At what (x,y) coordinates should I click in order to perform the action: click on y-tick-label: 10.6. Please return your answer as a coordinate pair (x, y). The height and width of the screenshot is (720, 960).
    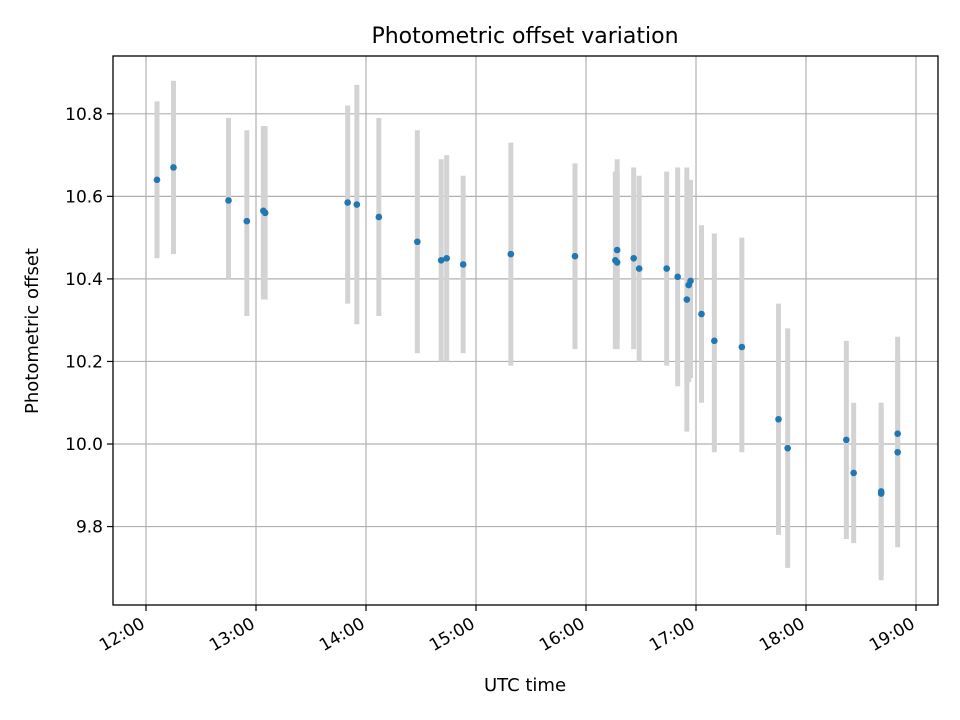
    Looking at the image, I should click on (84, 197).